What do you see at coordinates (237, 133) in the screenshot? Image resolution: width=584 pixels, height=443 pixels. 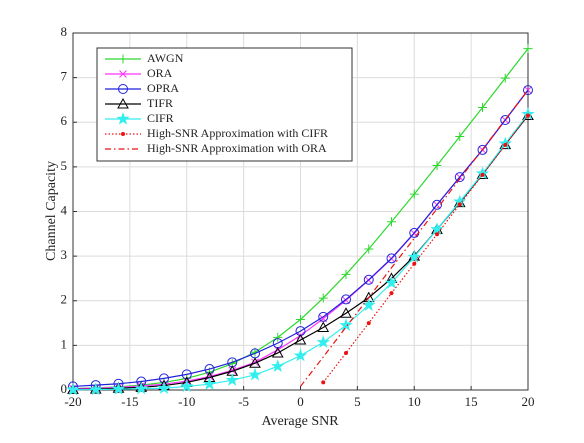 I see `legend-label: High-SNR Approximation with CIFR` at bounding box center [237, 133].